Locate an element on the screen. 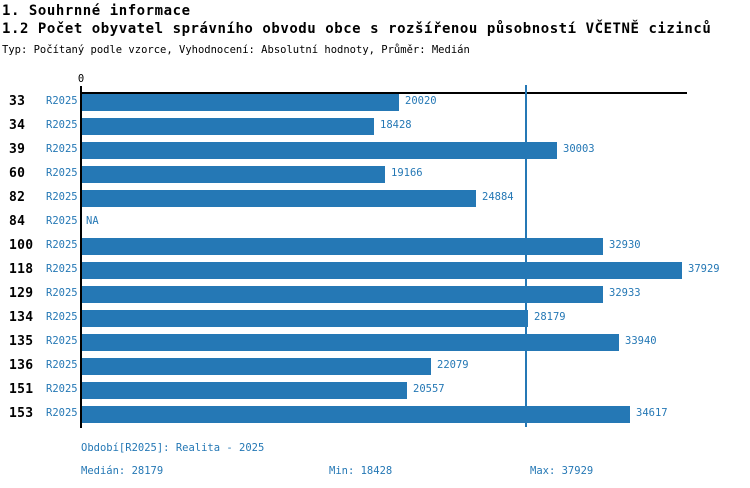 The height and width of the screenshot is (488, 750). value-label: 32930 is located at coordinates (625, 245).